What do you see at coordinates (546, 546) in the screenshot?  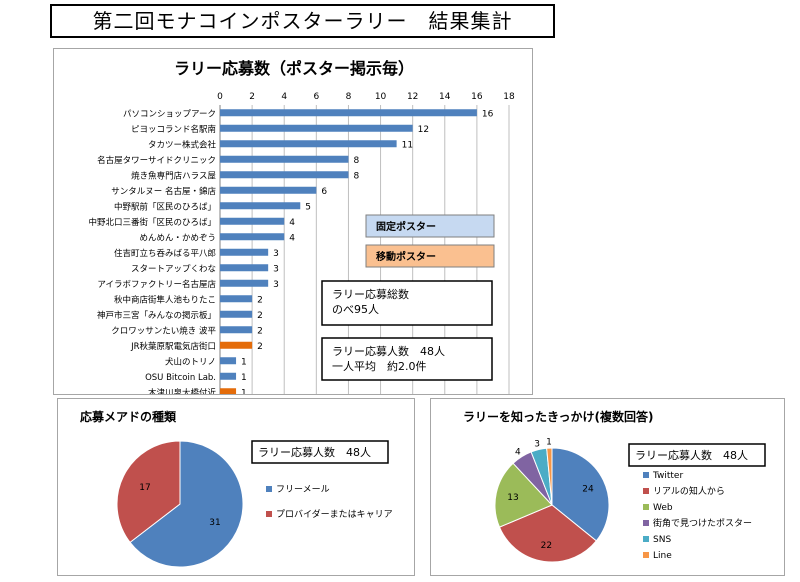 I see `pie-value-label: 22` at bounding box center [546, 546].